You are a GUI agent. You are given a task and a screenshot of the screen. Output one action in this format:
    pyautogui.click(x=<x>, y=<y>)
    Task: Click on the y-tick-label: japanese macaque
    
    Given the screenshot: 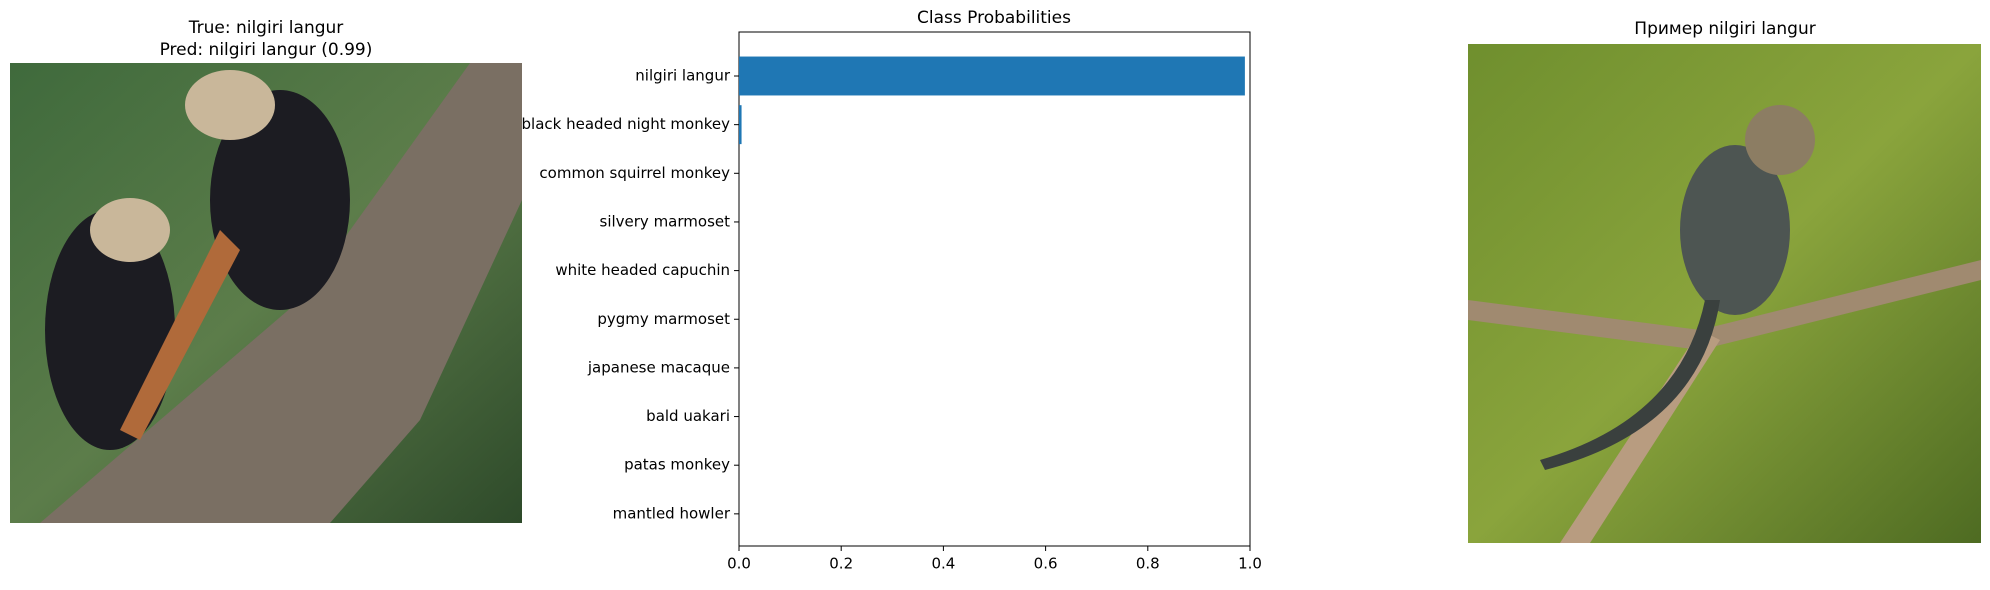 What is the action you would take?
    pyautogui.click(x=658, y=367)
    